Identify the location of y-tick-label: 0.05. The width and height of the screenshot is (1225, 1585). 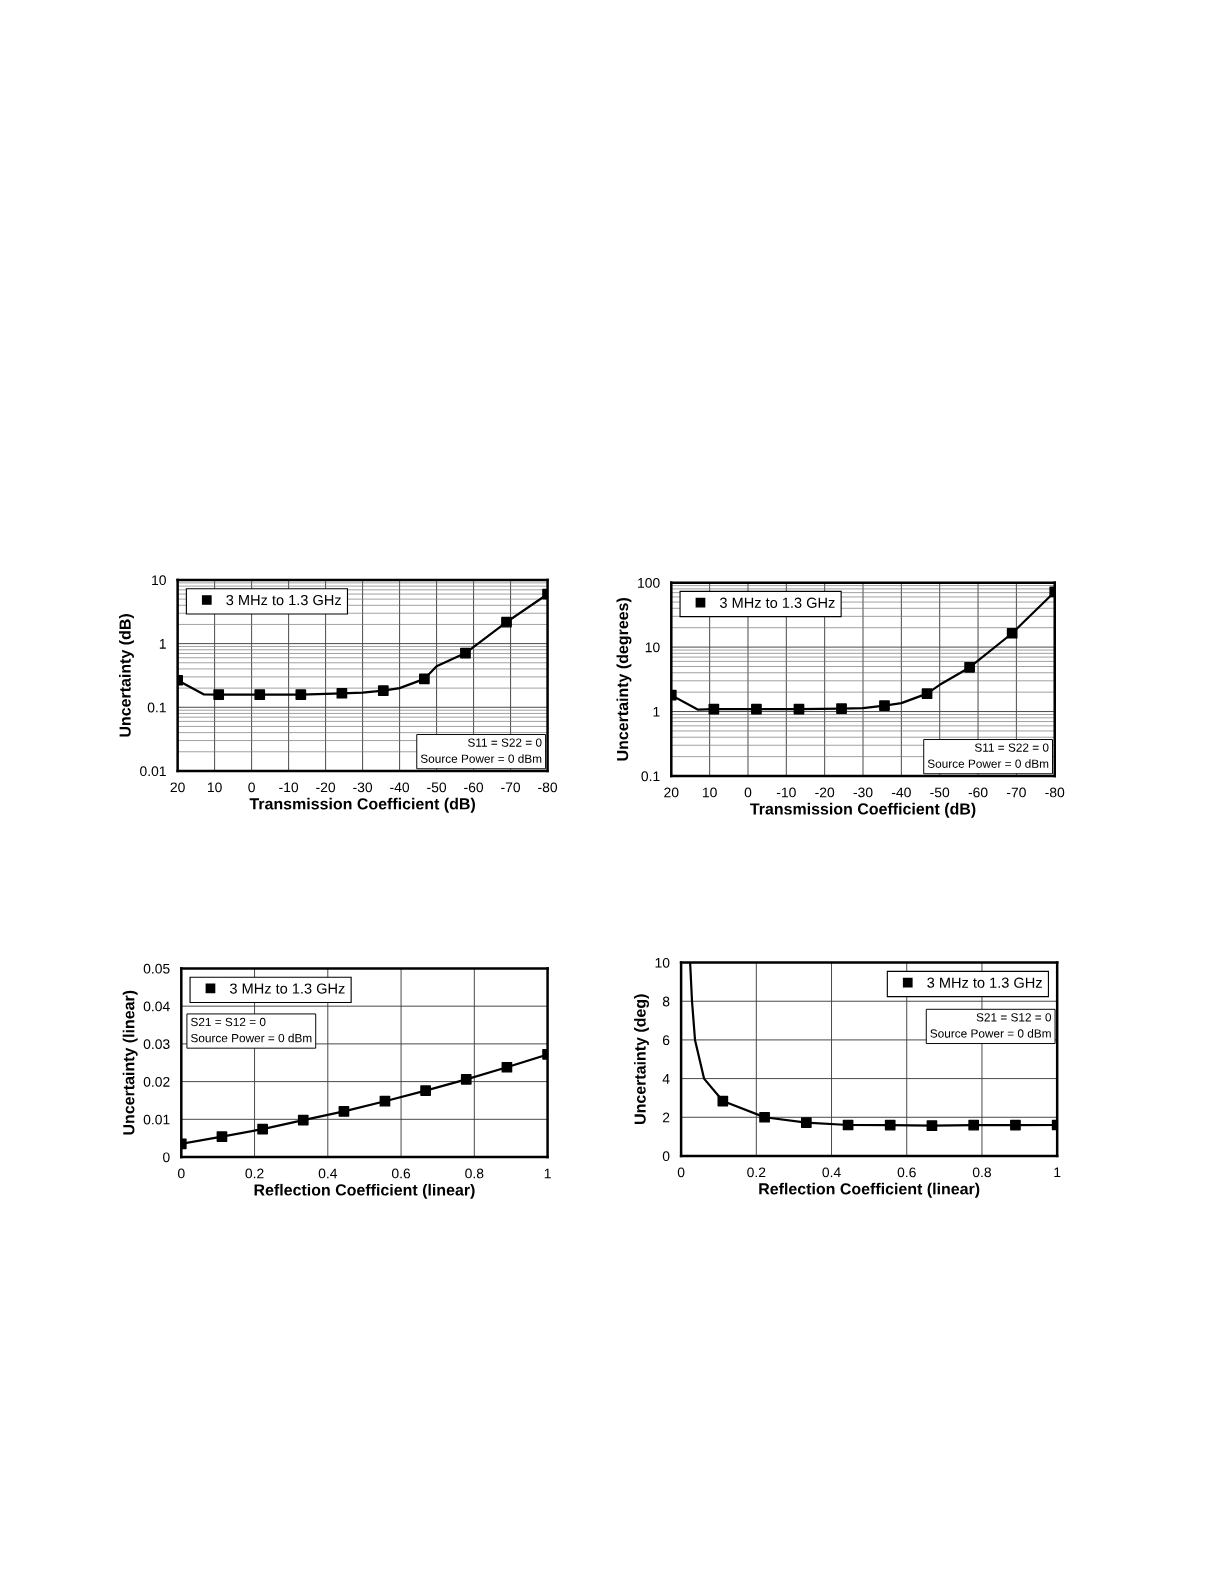
(156, 968).